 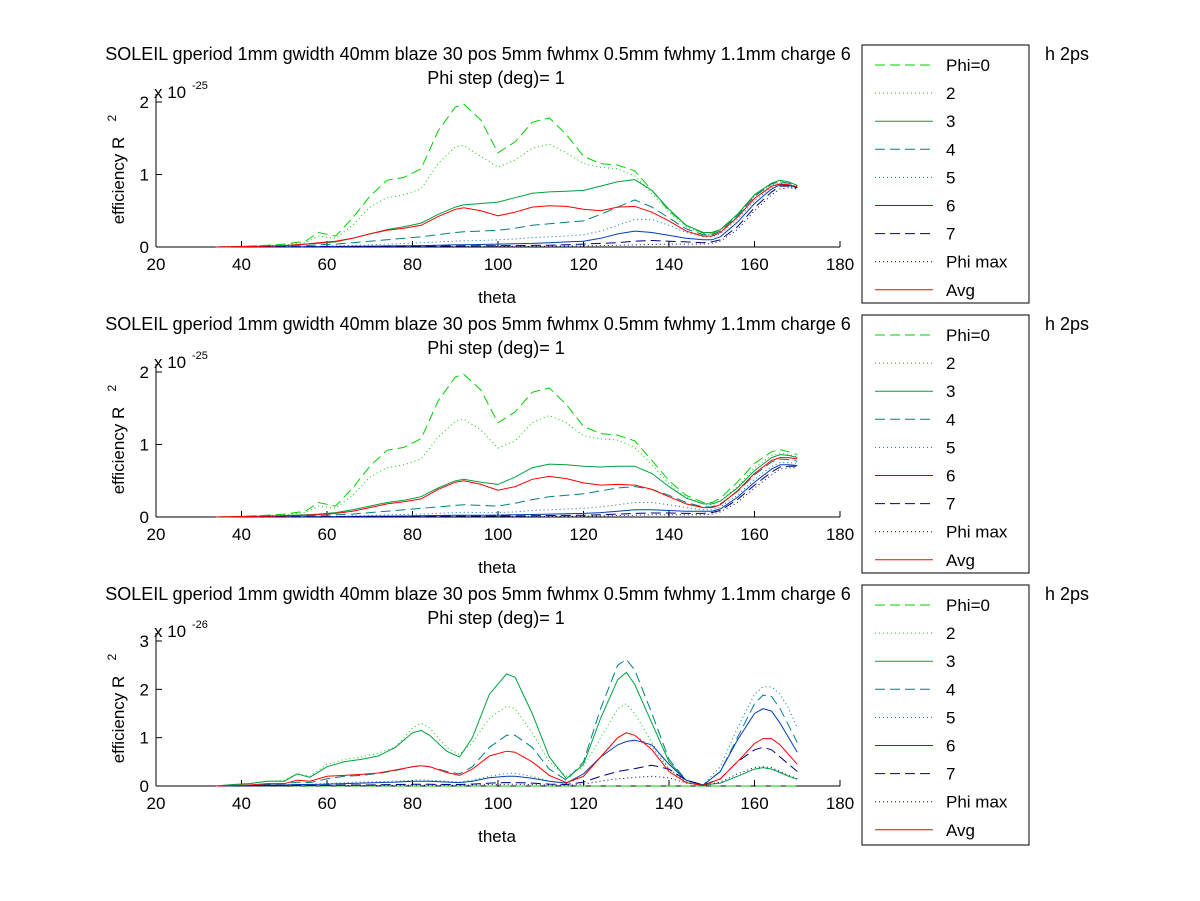 What do you see at coordinates (200, 625) in the screenshot?
I see `y-exponent-power: -26` at bounding box center [200, 625].